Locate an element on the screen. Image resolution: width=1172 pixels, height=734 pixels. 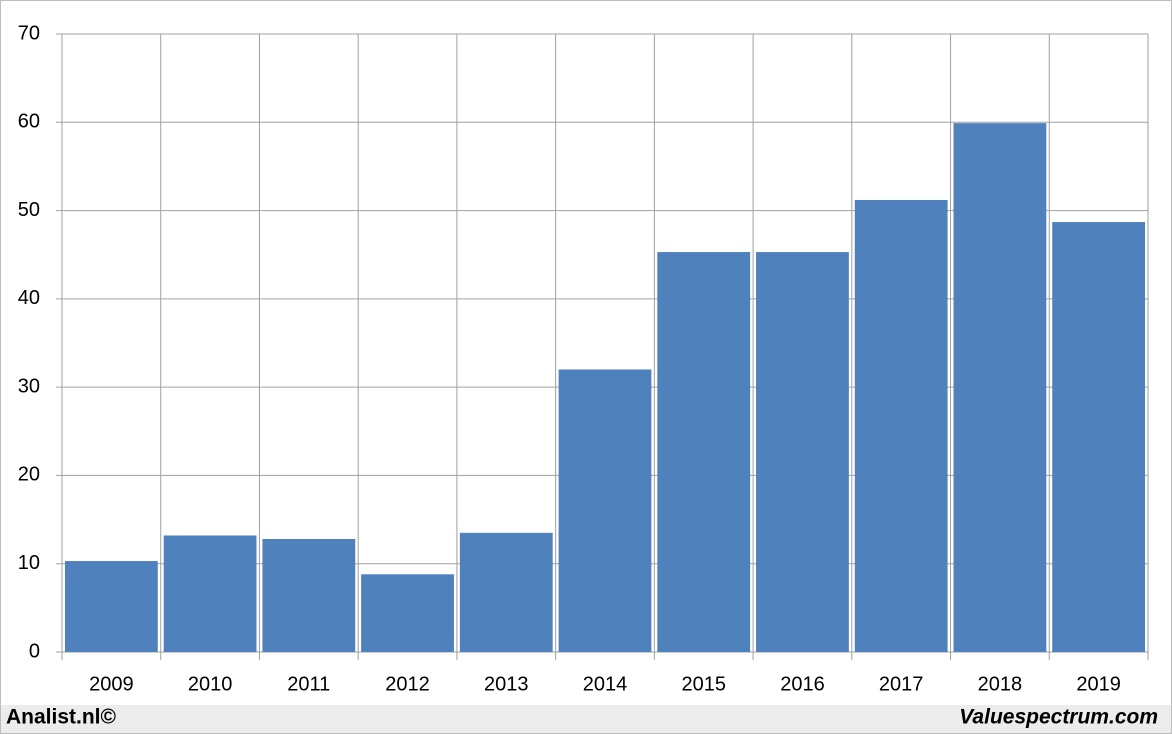
y-tick-label: 20 is located at coordinates (29, 475).